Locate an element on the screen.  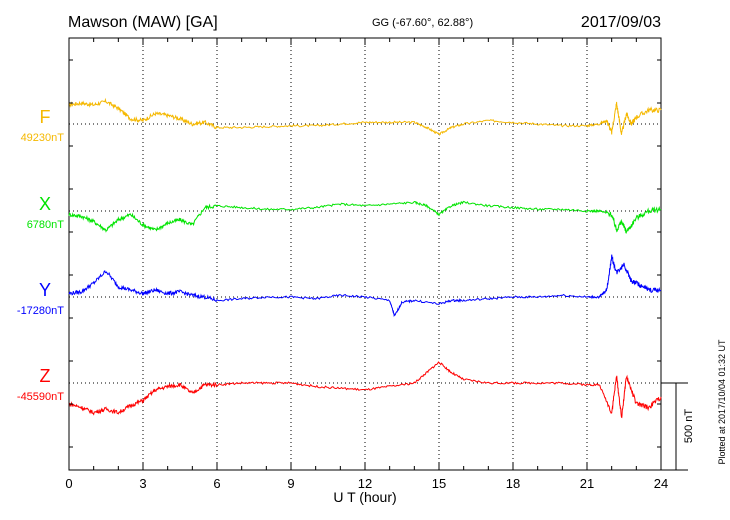
plotted-timestamp: Plotted at 2017/10/04 01:32 UT is located at coordinates (722, 402).